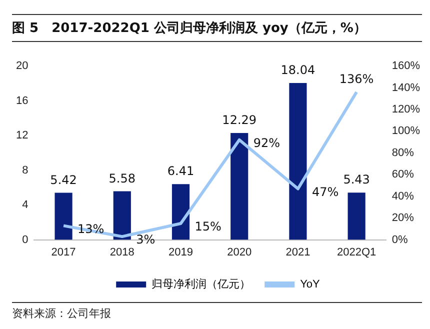 The width and height of the screenshot is (430, 329). I want to click on y2-tick-label: 80%, so click(403, 152).